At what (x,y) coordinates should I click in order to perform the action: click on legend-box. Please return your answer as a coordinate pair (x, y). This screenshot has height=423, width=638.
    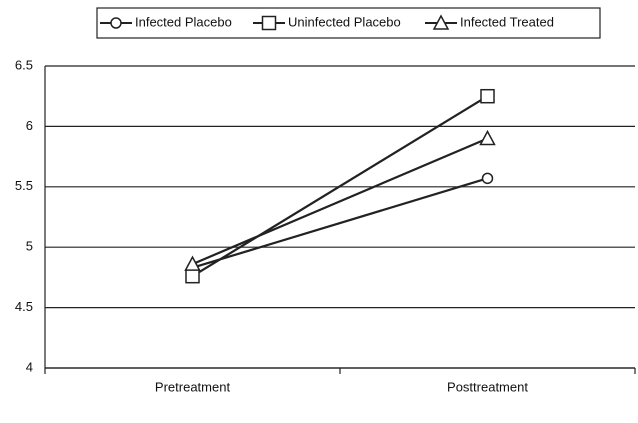
    Looking at the image, I should click on (348, 23).